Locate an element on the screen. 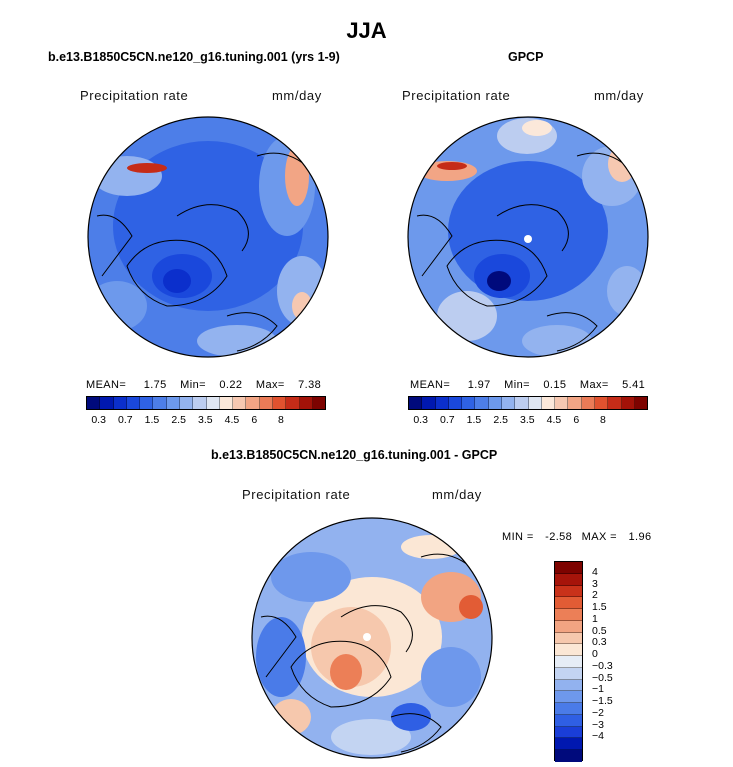 Image resolution: width=733 pixels, height=767 pixels. panel-1-max-value: 7.38 is located at coordinates (310, 385).